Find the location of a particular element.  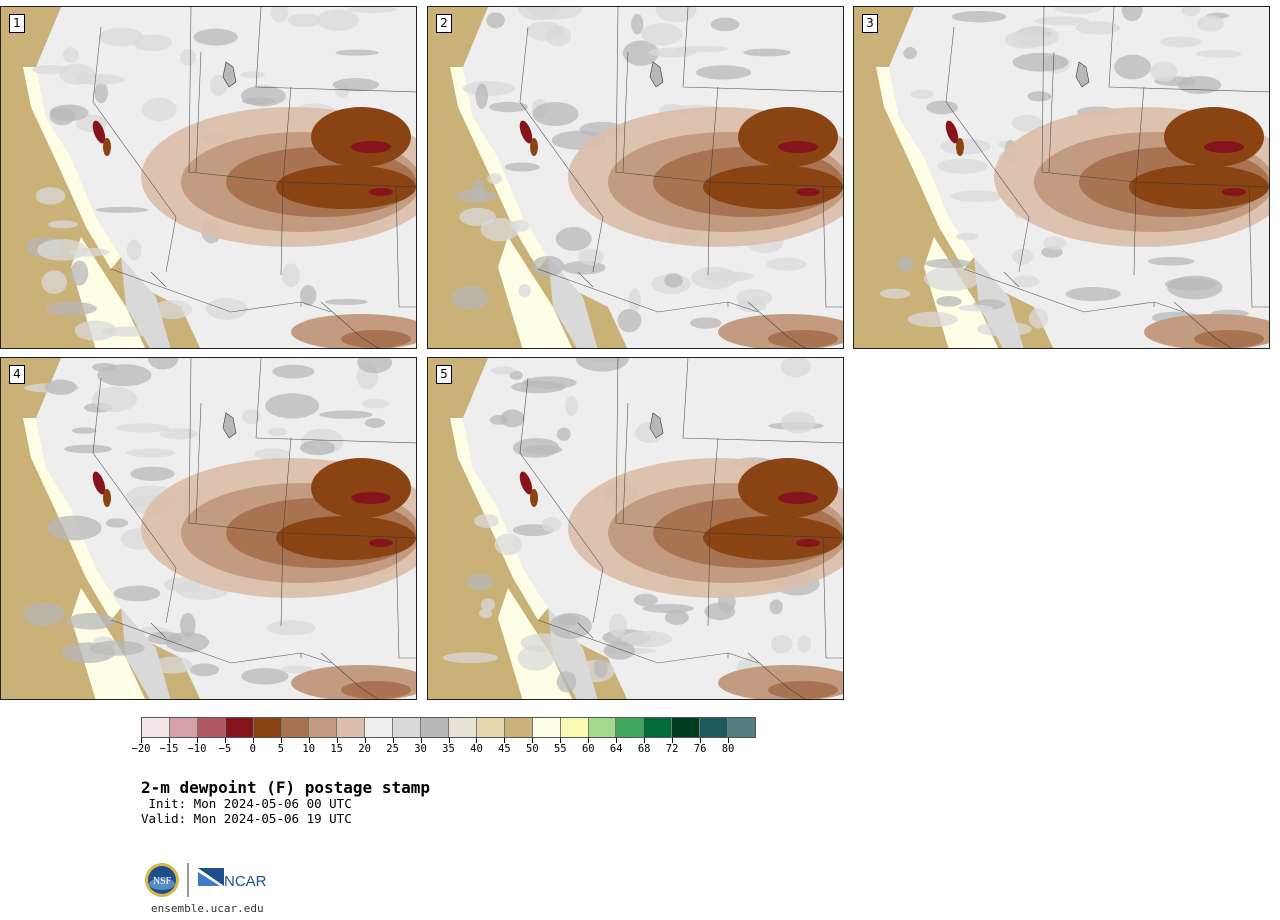

colorbar-tick-label: 25 is located at coordinates (392, 749).